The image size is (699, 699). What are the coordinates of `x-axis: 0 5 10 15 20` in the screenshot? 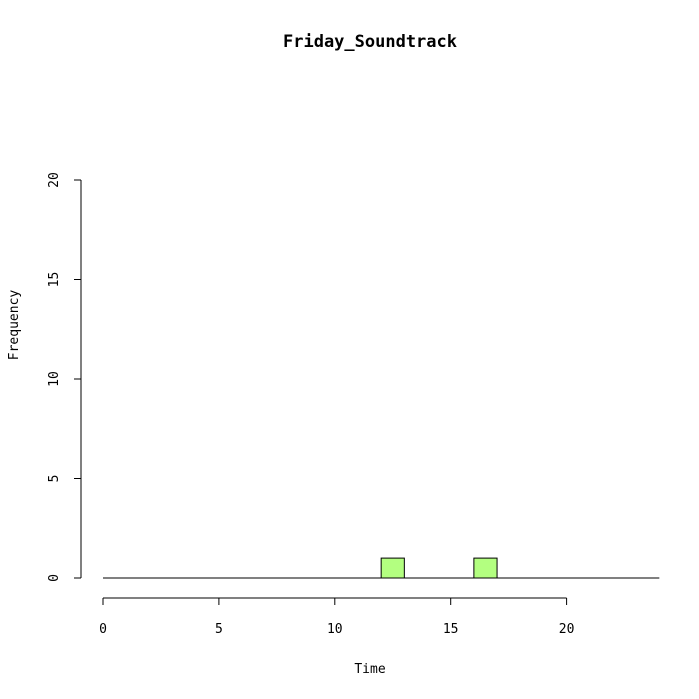 It's located at (337, 617).